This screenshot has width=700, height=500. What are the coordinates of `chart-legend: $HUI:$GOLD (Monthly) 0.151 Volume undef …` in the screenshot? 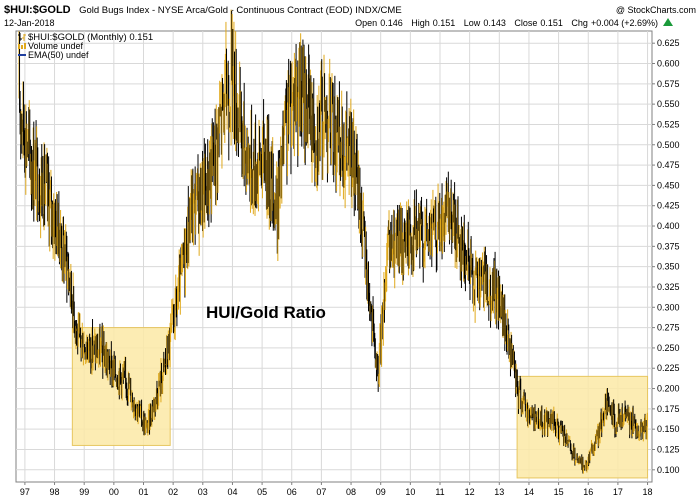 It's located at (85, 46).